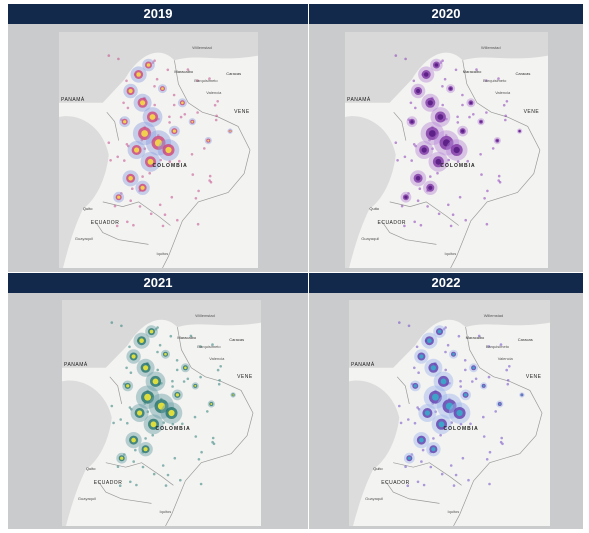 The height and width of the screenshot is (533, 589). Describe the element at coordinates (202, 48) in the screenshot. I see `map-label-willemstad: Willemstad` at that location.